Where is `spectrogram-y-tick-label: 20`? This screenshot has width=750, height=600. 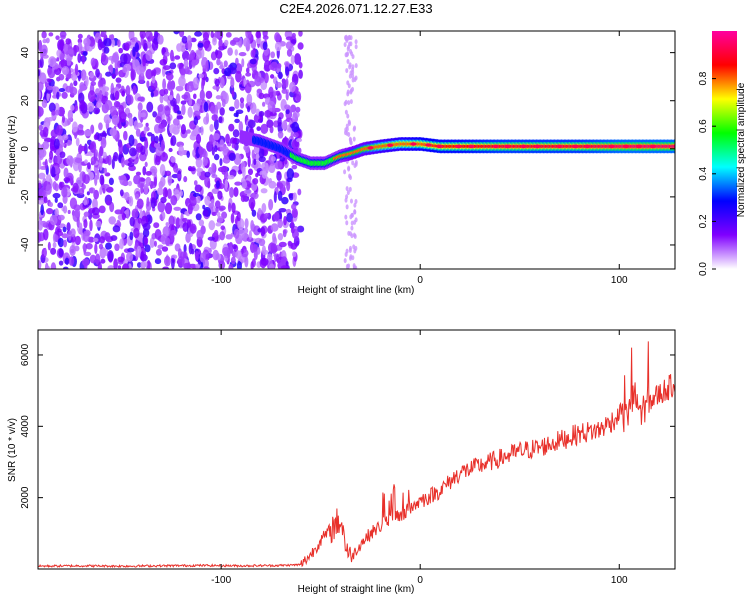
spectrogram-y-tick-label: 20 is located at coordinates (25, 101).